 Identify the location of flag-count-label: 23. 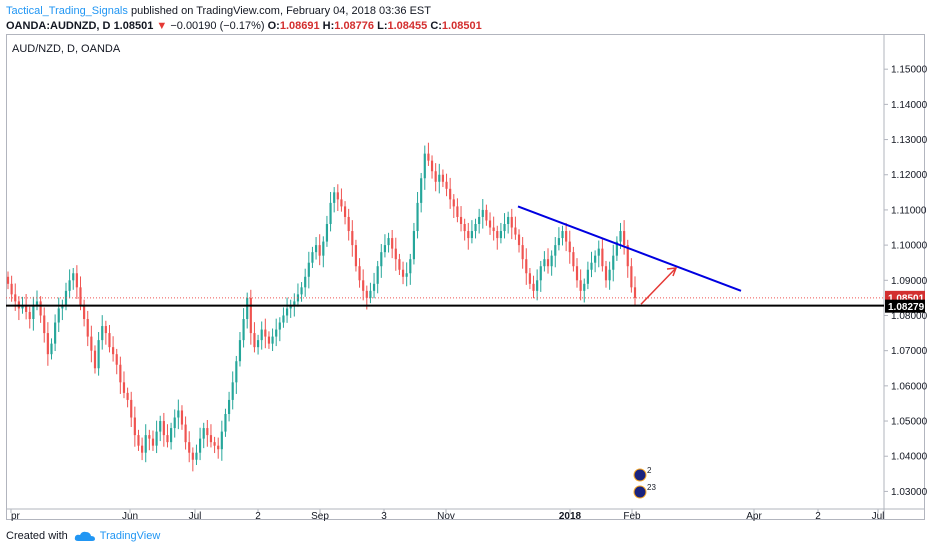
(651, 487).